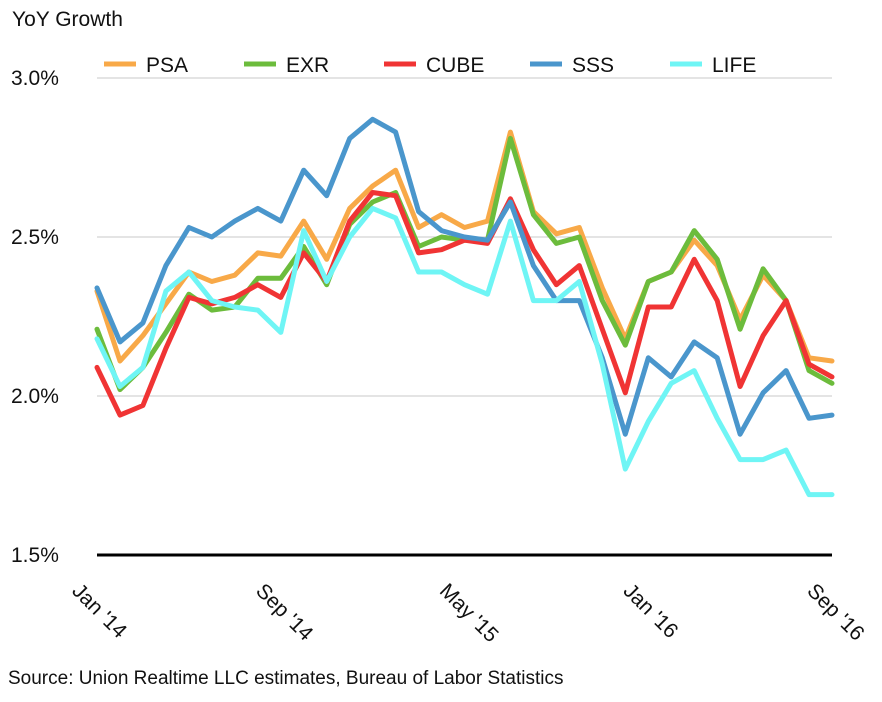 Image resolution: width=882 pixels, height=702 pixels. I want to click on legend-label-sss: SSS, so click(593, 65).